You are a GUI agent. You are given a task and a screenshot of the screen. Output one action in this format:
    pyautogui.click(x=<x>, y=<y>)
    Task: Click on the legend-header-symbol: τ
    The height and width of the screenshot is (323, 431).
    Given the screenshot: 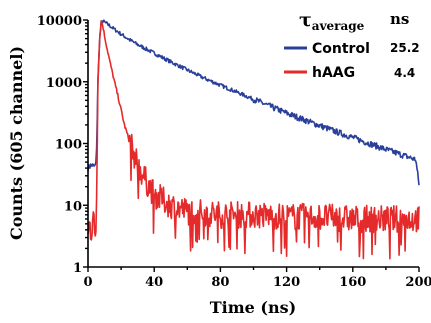 What is the action you would take?
    pyautogui.click(x=305, y=20)
    